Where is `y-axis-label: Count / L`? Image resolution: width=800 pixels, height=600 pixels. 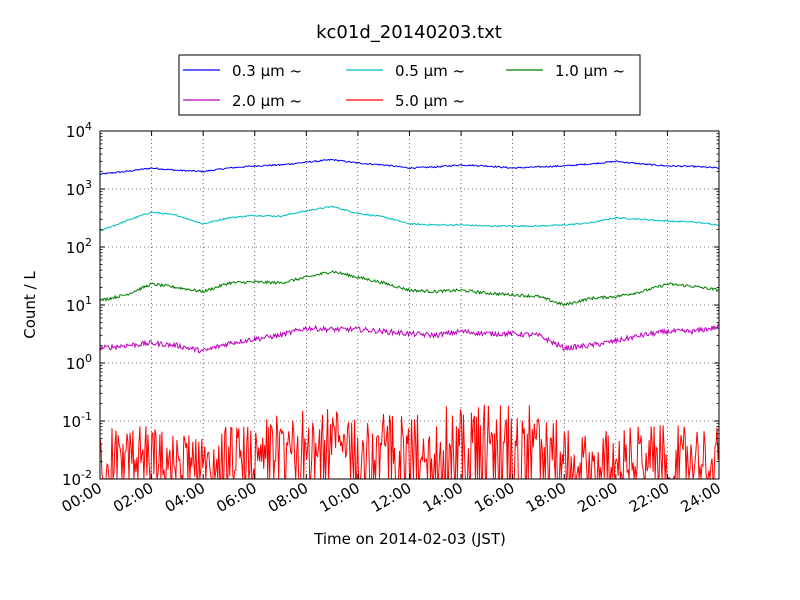 y-axis-label: Count / L is located at coordinates (30, 305).